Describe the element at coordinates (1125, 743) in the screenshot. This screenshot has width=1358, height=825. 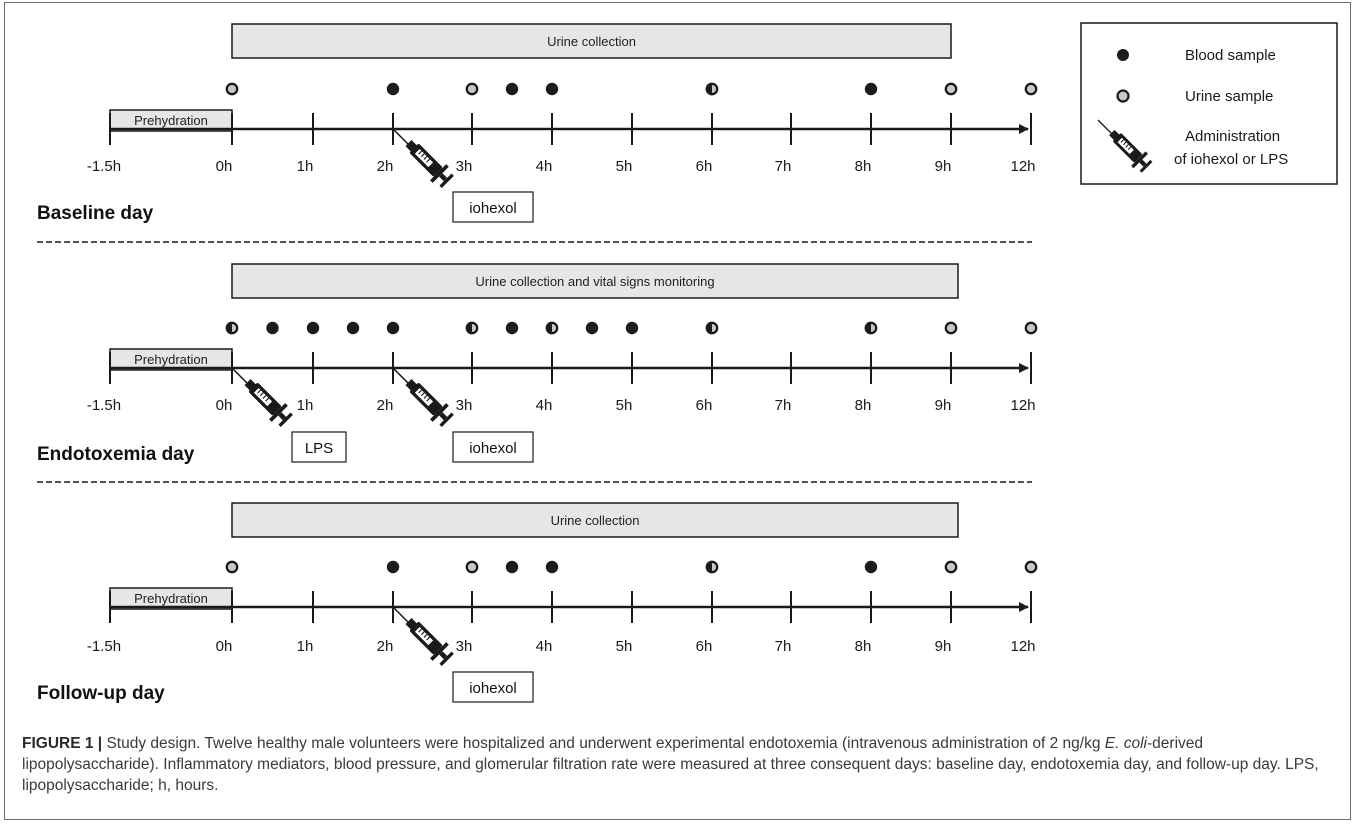
I see `caption-italic: E. coli` at that location.